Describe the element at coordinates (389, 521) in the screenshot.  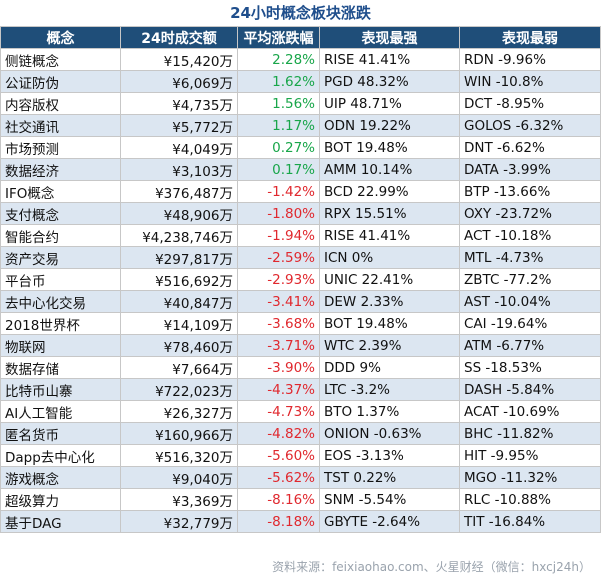
I see `best-performer-cell: GBYTE -2.64%` at that location.